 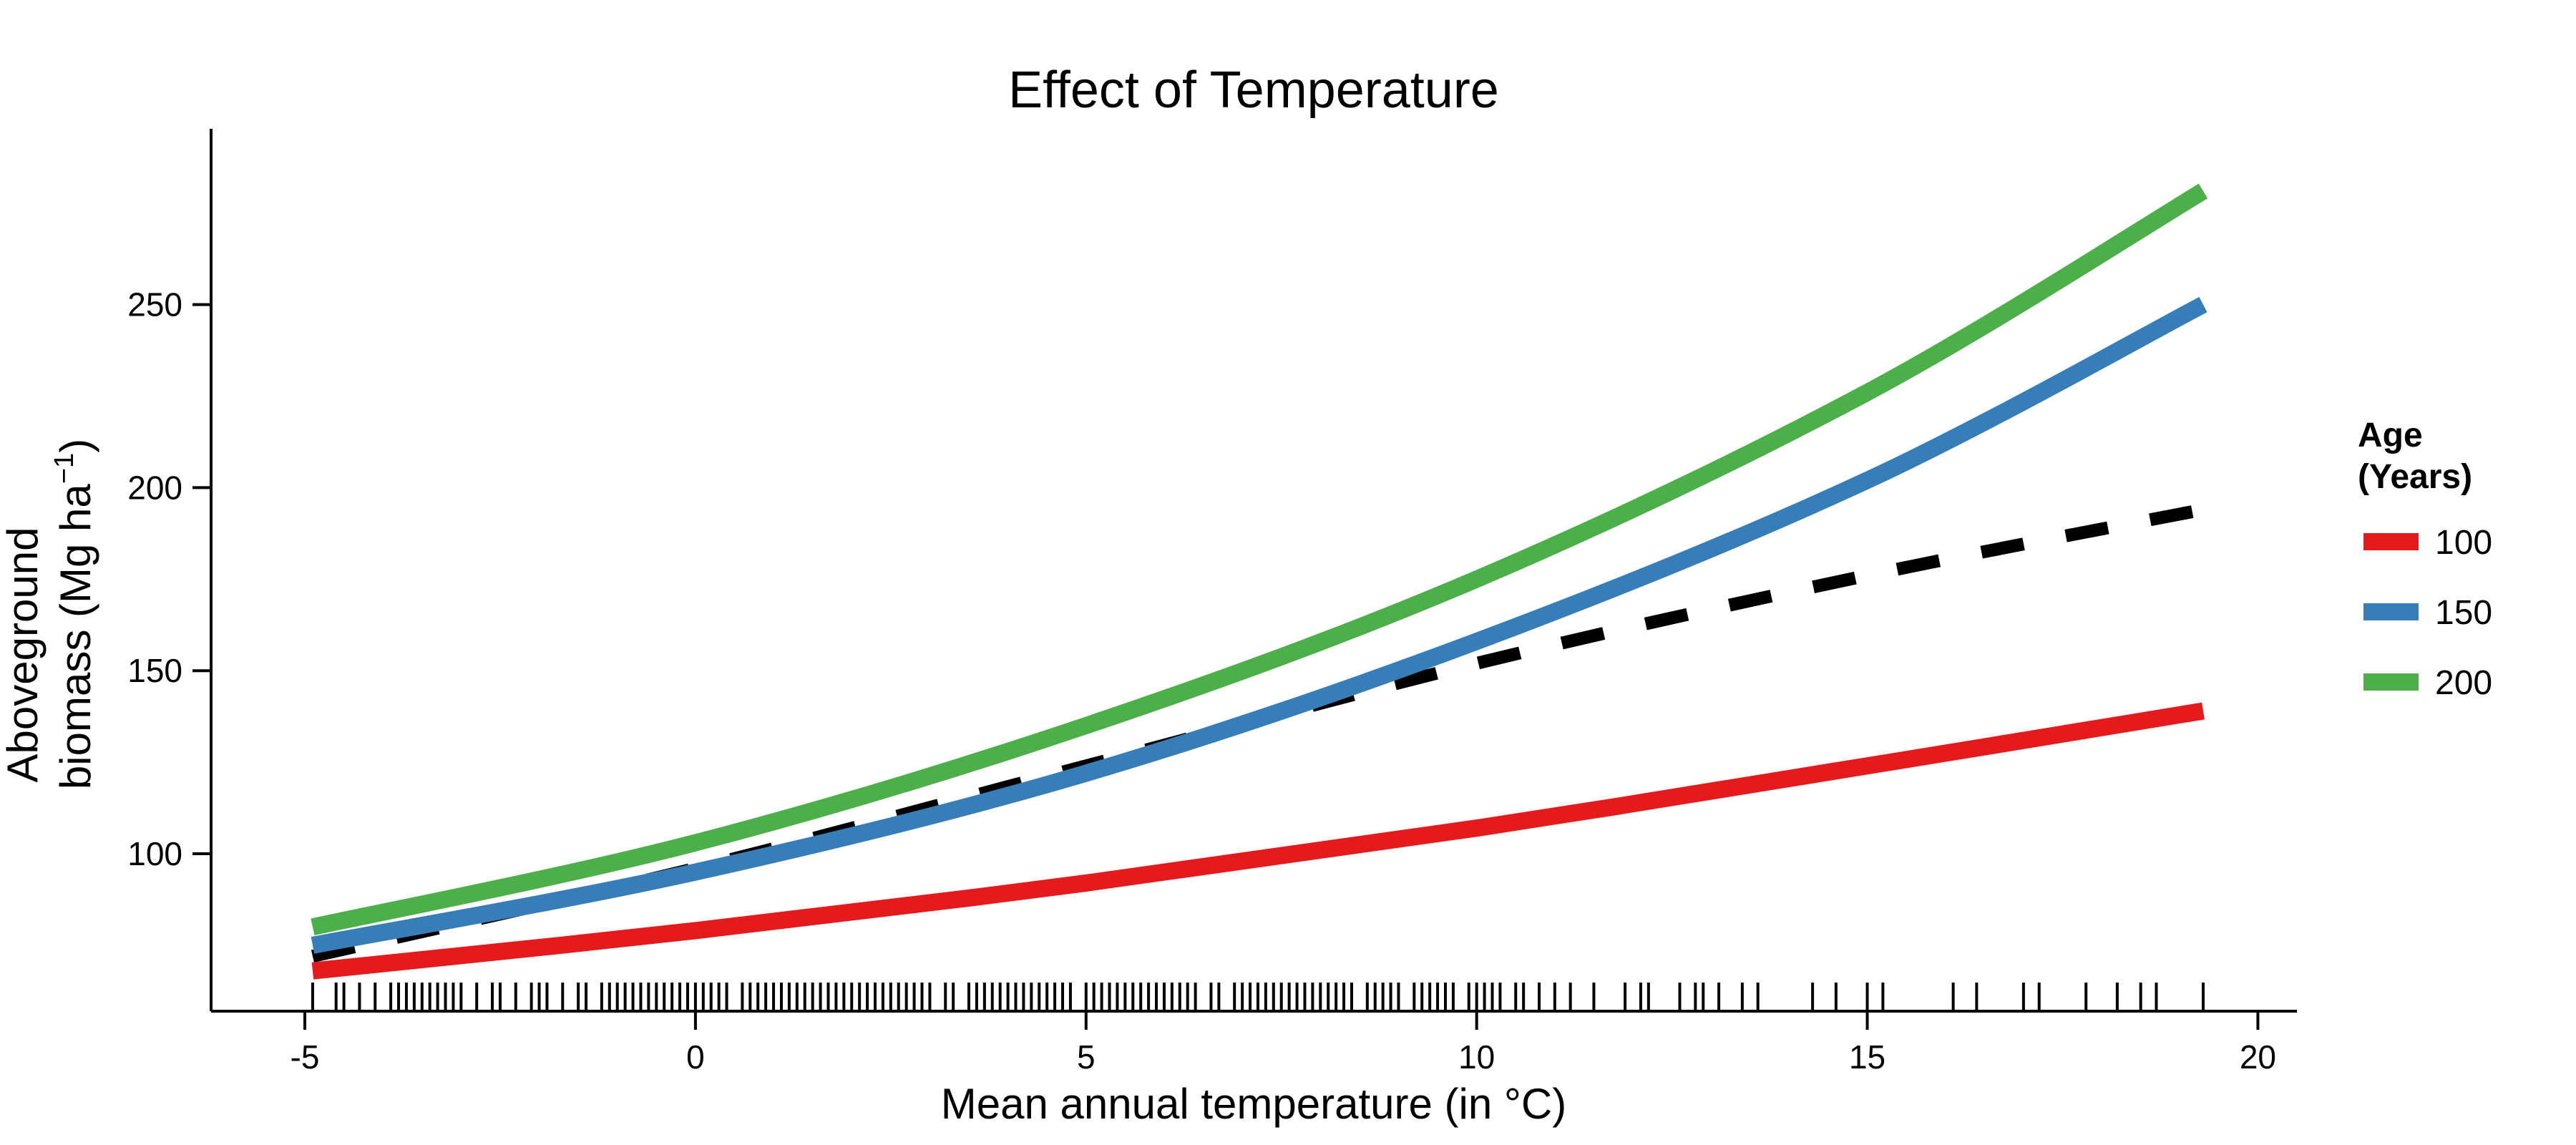 What do you see at coordinates (2258, 1057) in the screenshot?
I see `x-tick-label: 20` at bounding box center [2258, 1057].